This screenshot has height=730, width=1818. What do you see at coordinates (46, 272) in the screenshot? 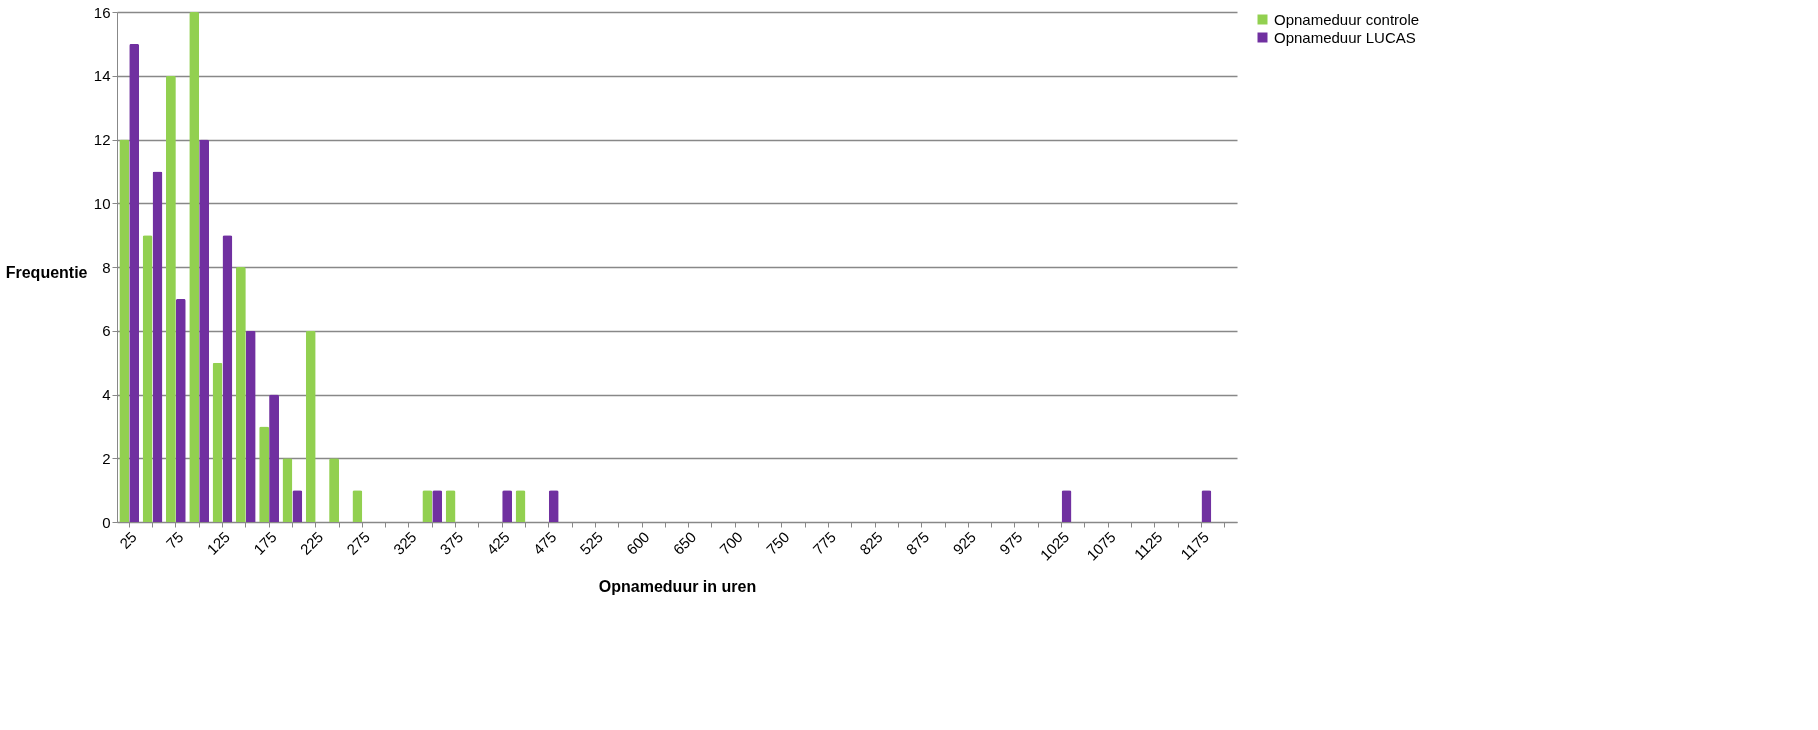
I see `y-axis-title: Frequentie` at bounding box center [46, 272].